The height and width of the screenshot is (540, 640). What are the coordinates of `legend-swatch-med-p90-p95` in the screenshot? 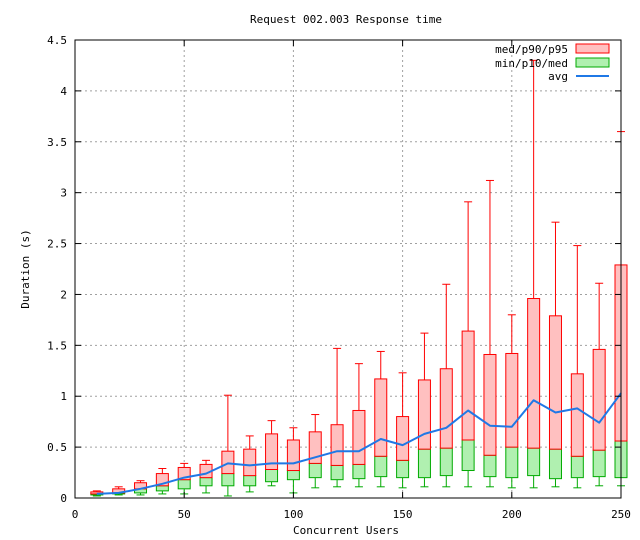 It's located at (592, 48).